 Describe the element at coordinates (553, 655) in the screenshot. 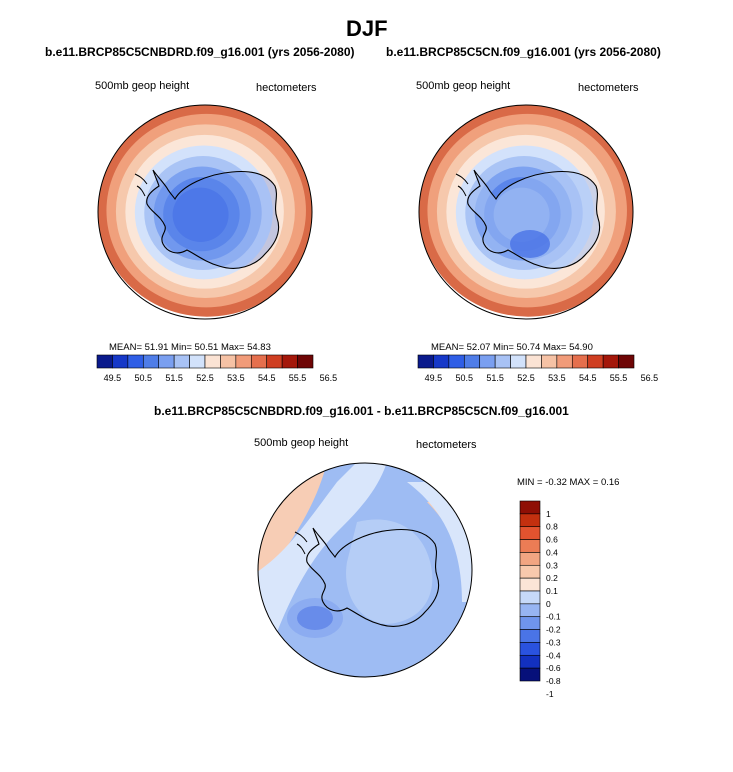

I see `diff-colorbar-tick-label: -0.4` at that location.